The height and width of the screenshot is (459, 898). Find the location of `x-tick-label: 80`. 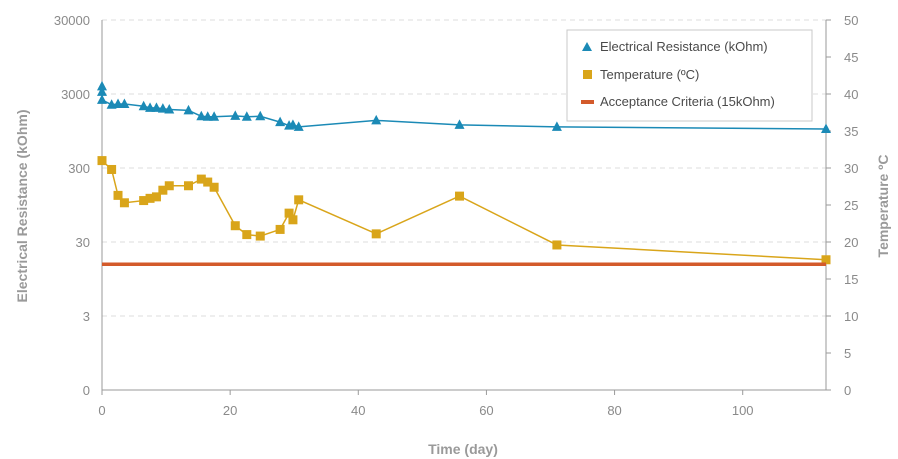

x-tick-label: 80 is located at coordinates (614, 410).